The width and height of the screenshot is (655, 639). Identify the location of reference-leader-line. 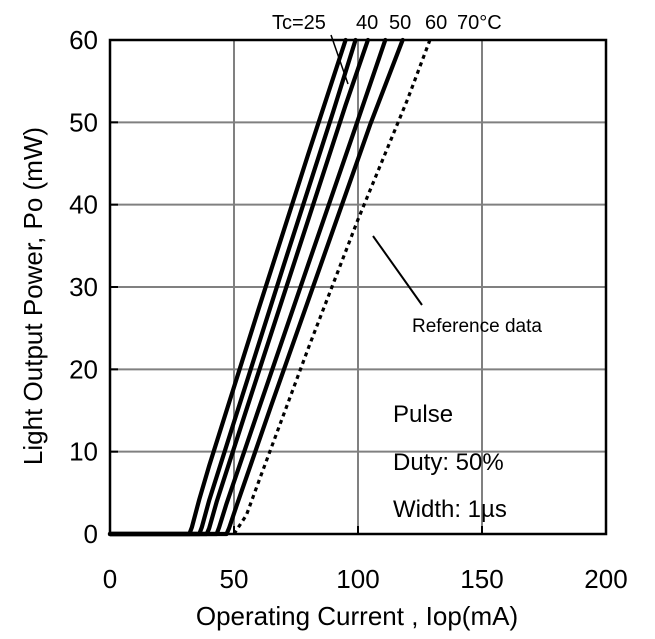
(397, 270).